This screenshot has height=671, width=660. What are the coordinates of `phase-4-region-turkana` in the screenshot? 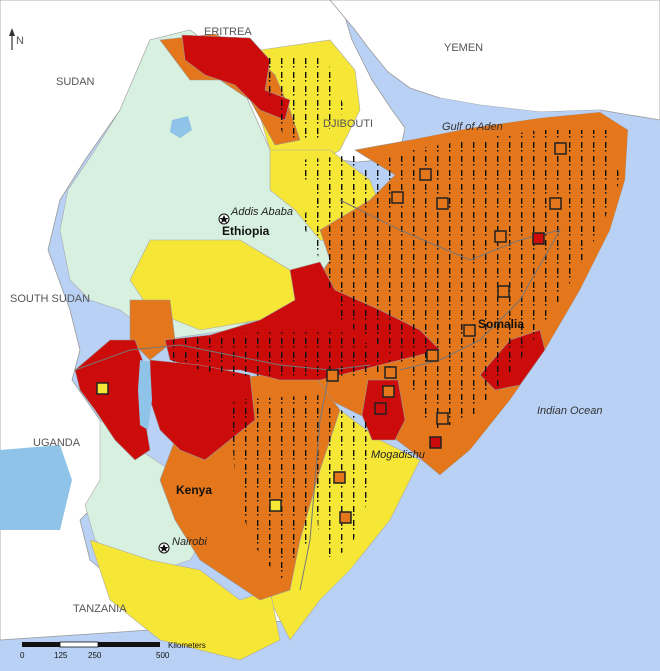 It's located at (112, 400).